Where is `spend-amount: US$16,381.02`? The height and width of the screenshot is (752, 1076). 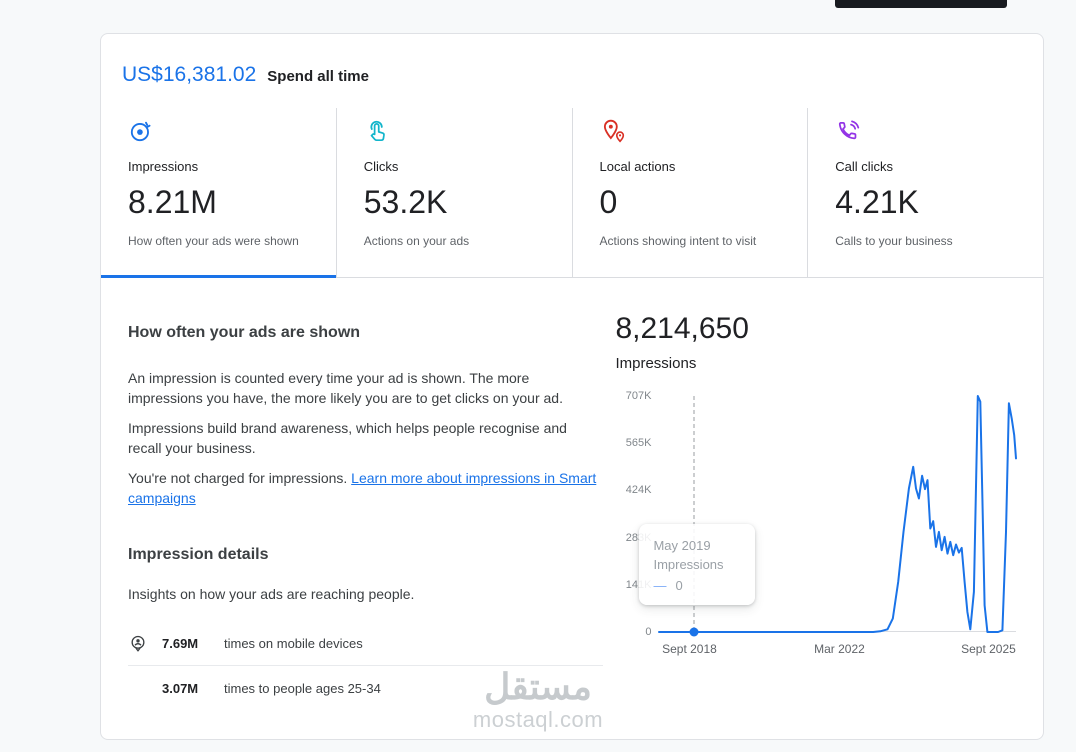
spend-amount: US$16,381.02 is located at coordinates (189, 74).